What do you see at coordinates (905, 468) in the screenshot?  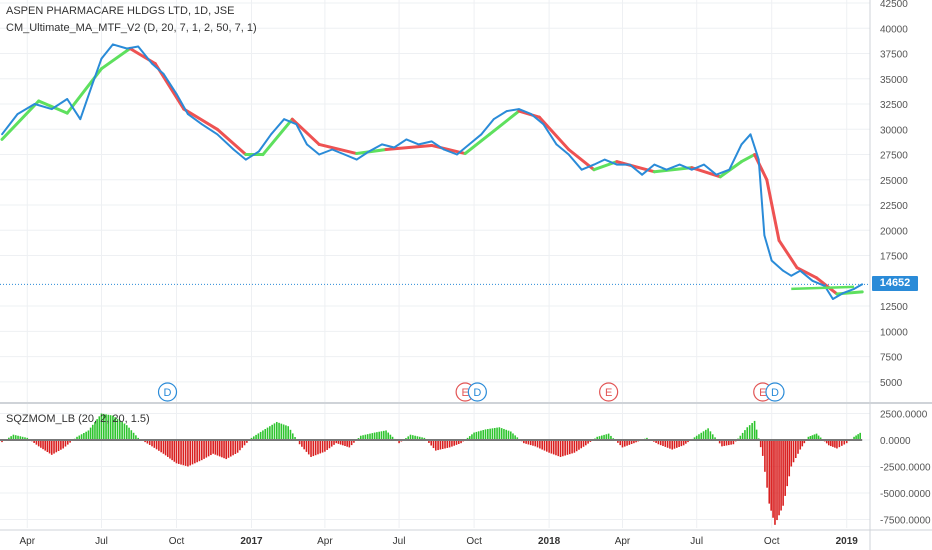 I see `momentum-tick-label-2: -2500.0000` at bounding box center [905, 468].